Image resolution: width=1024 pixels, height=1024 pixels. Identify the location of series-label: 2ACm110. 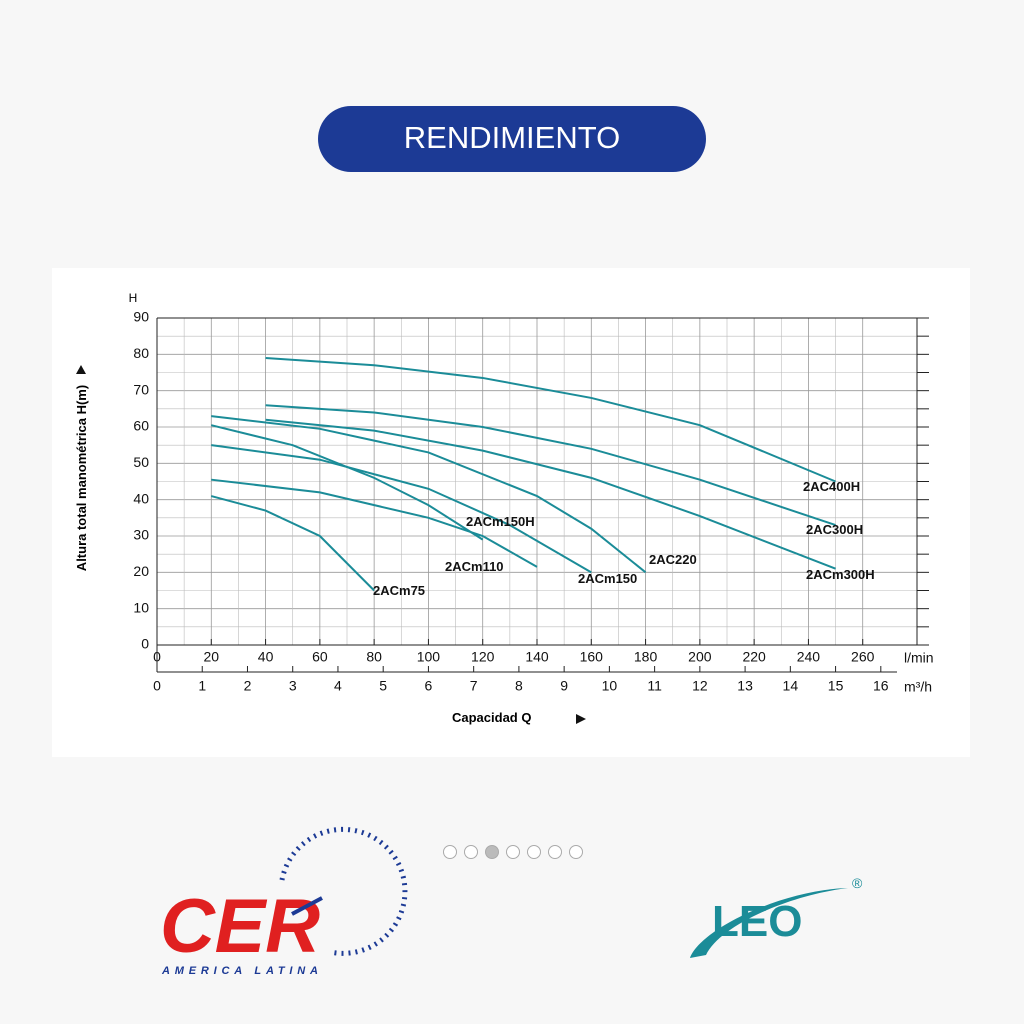
(474, 566).